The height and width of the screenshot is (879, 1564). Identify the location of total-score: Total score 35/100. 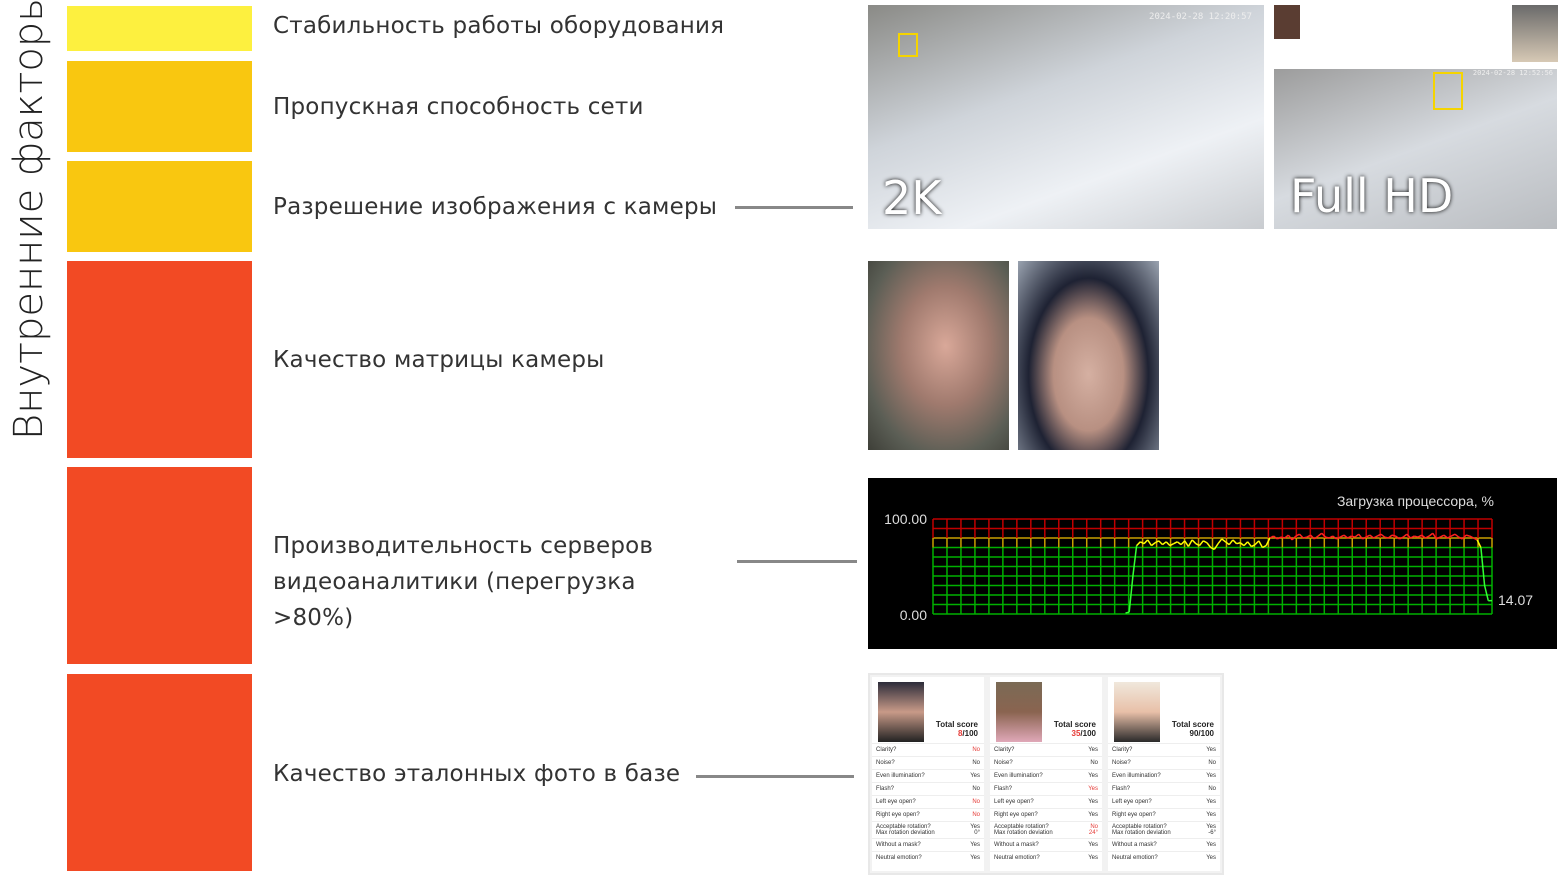
(1075, 729).